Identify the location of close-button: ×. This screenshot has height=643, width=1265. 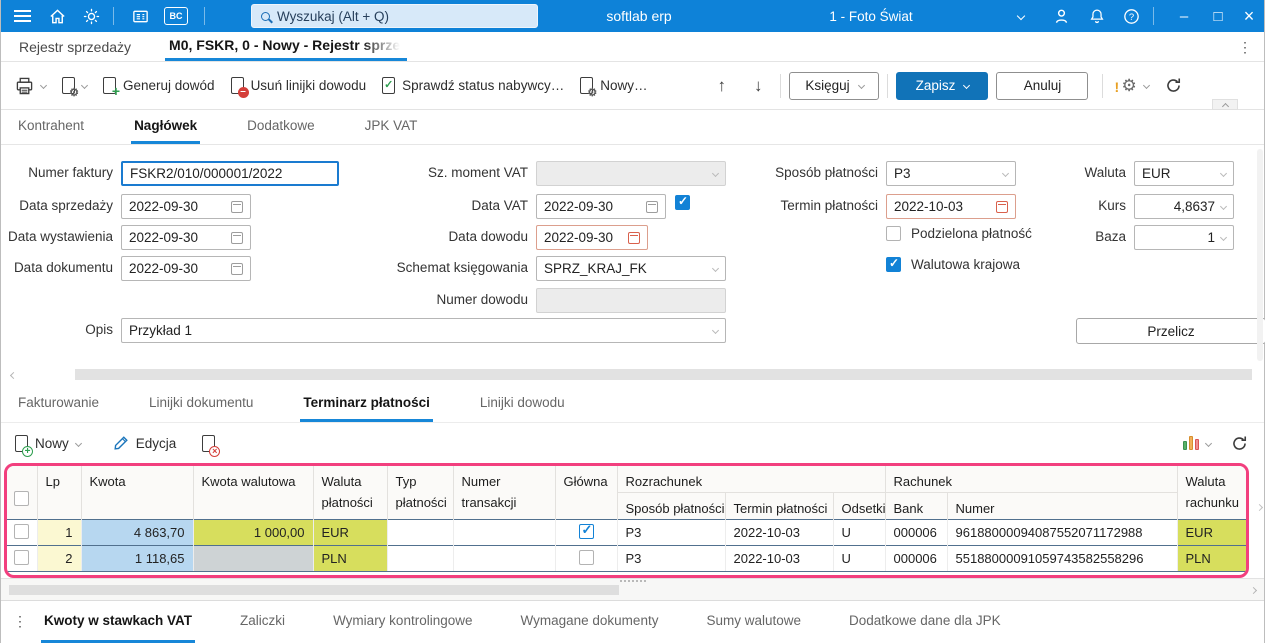
(1249, 15).